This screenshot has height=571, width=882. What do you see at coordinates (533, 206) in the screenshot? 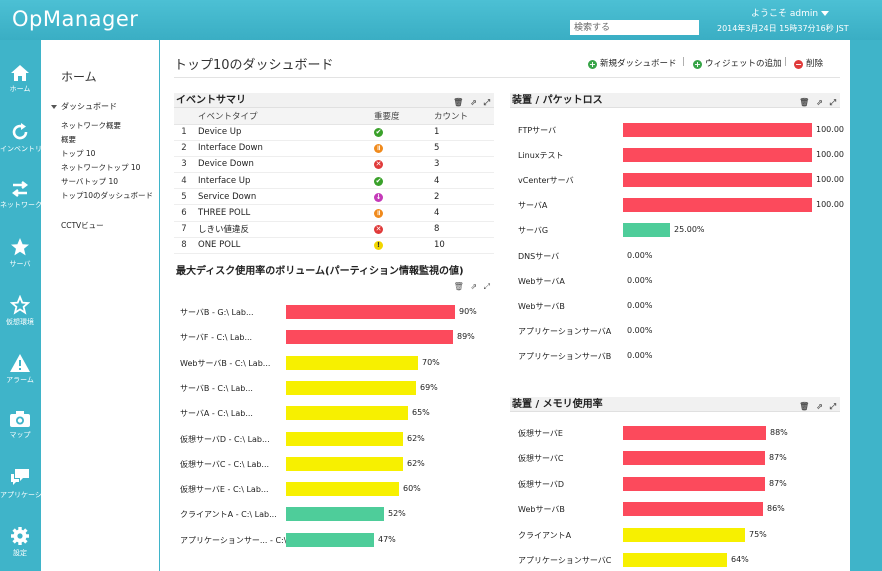
I see `bar-label: サーバA` at bounding box center [533, 206].